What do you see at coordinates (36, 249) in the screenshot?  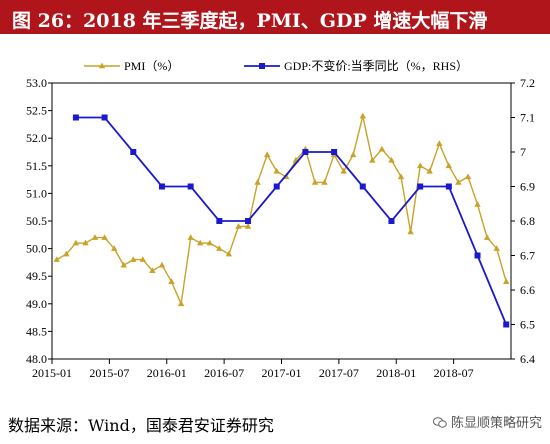 I see `y-left-tick-label: 50.0` at bounding box center [36, 249].